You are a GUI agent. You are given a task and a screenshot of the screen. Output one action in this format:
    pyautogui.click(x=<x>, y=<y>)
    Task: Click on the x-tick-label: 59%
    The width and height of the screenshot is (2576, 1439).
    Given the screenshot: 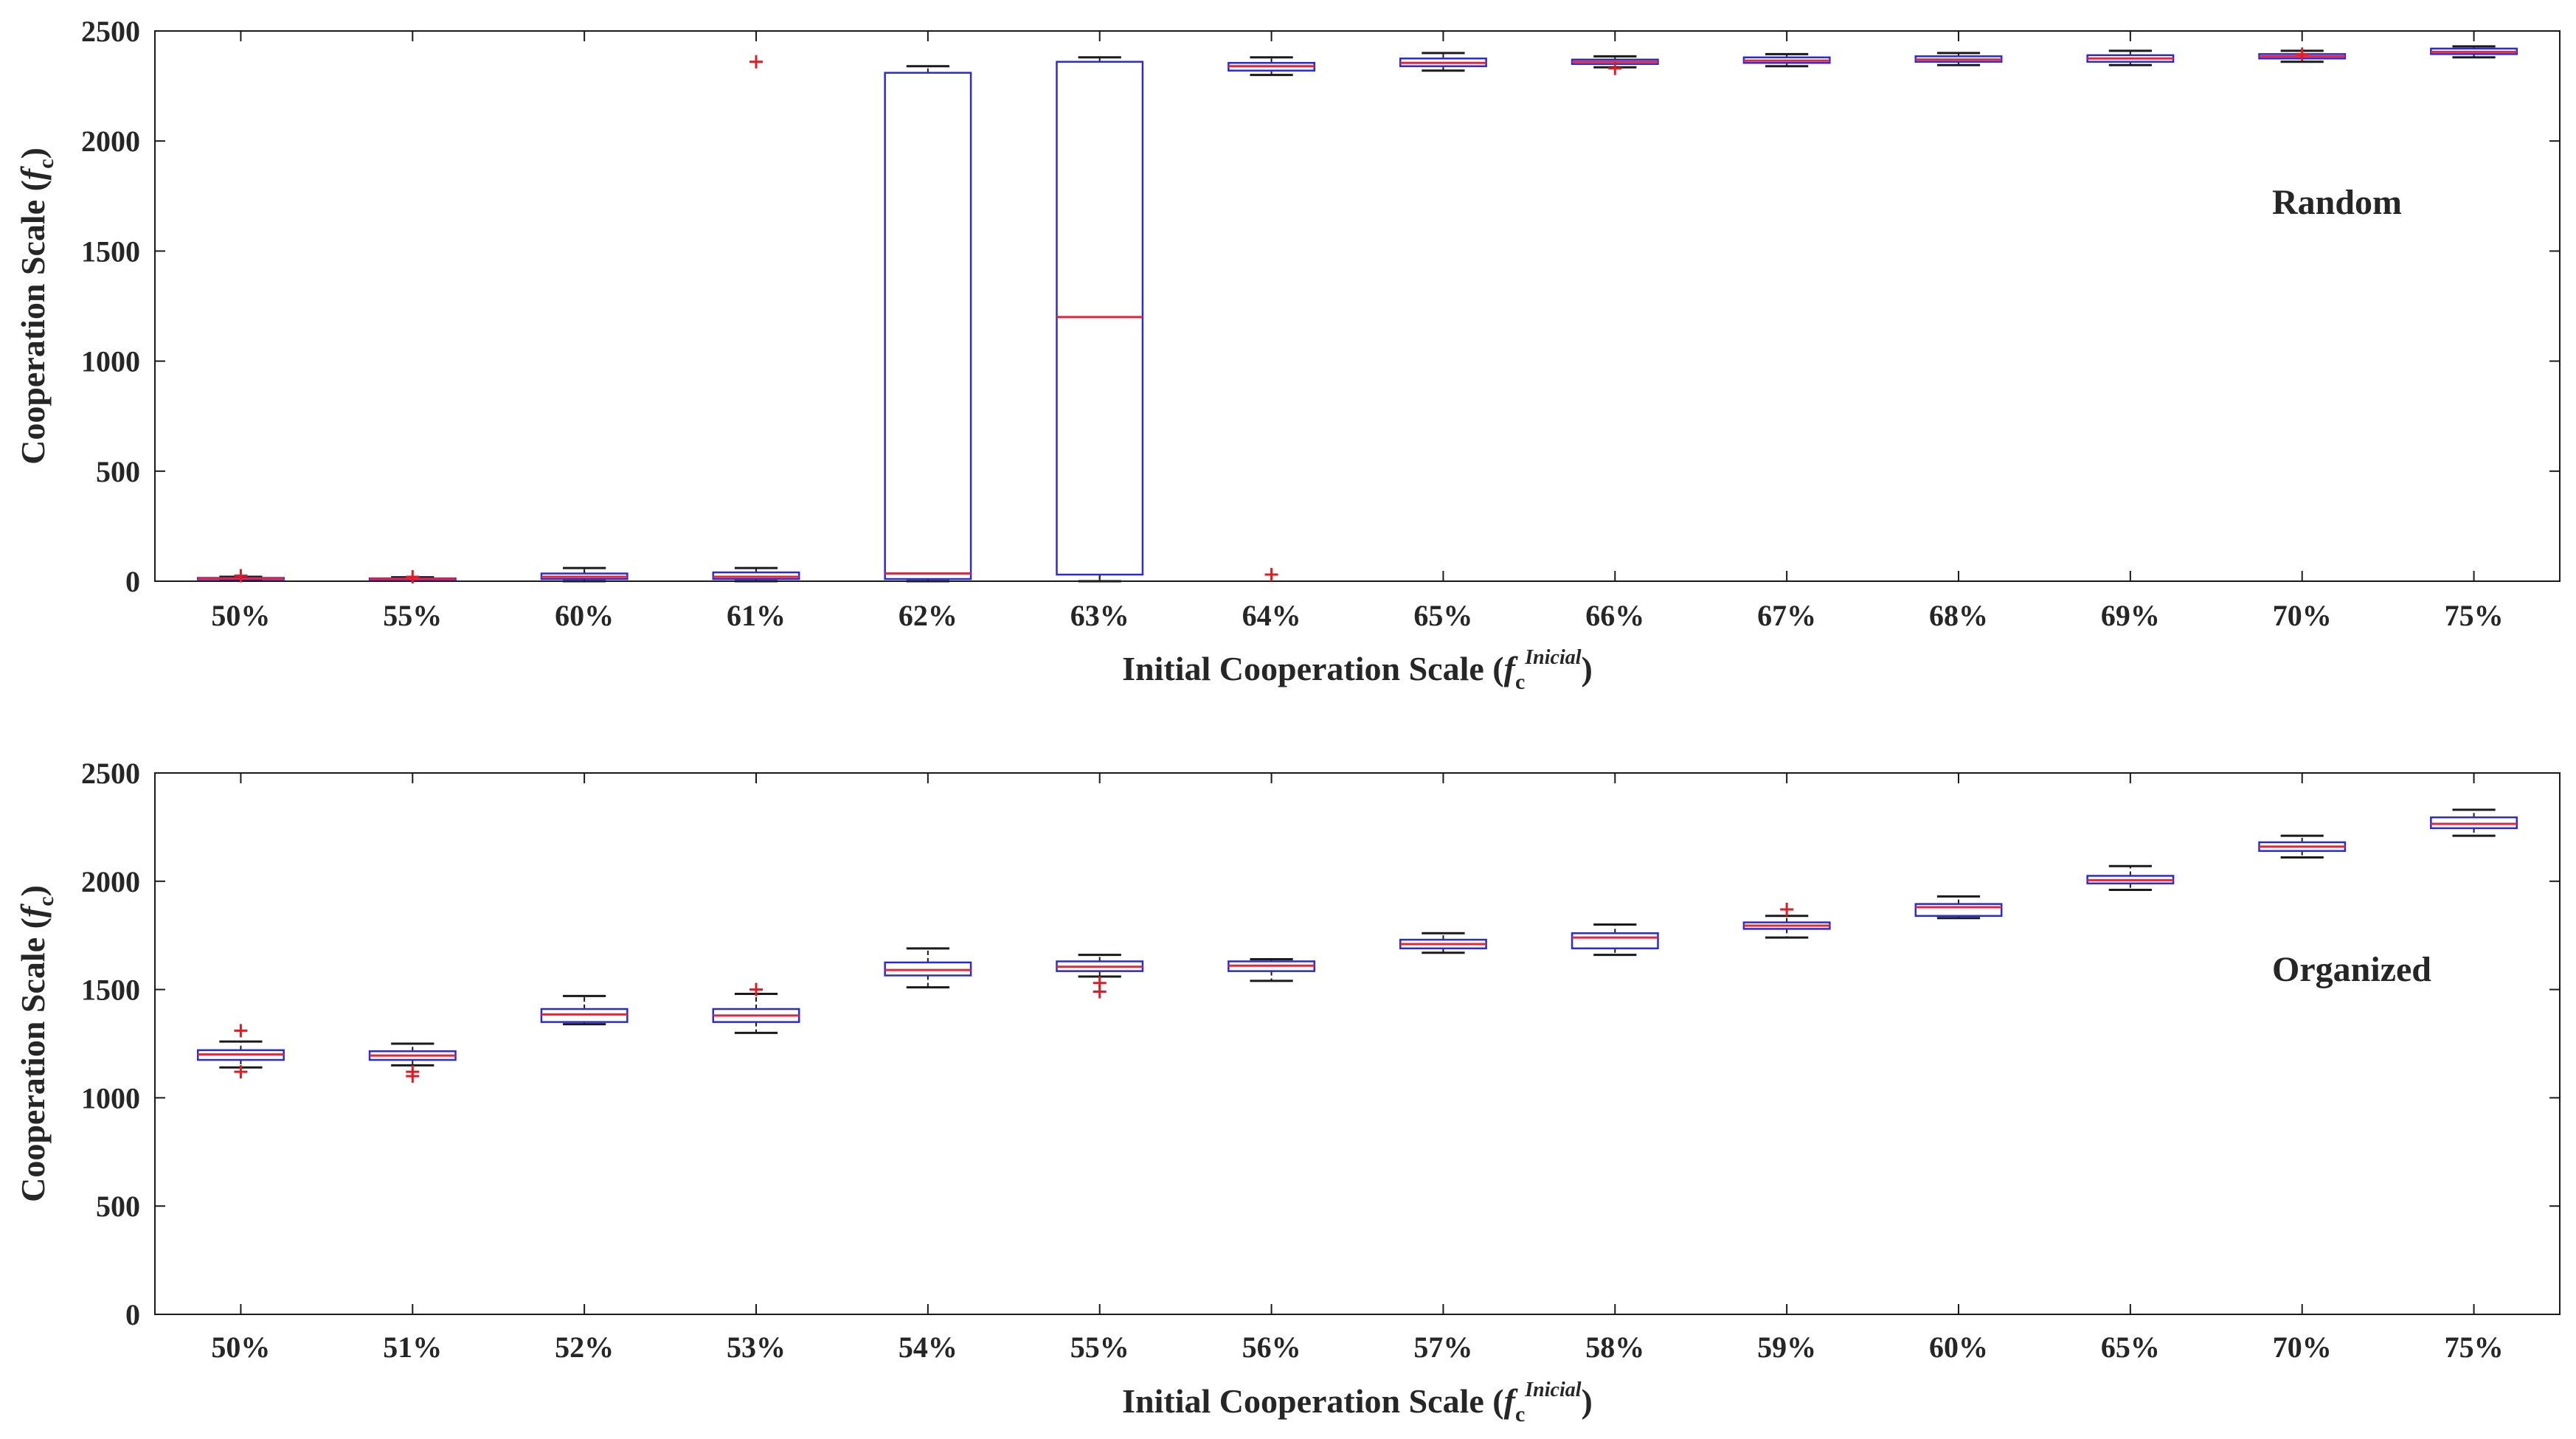 What is the action you would take?
    pyautogui.click(x=1786, y=1347)
    